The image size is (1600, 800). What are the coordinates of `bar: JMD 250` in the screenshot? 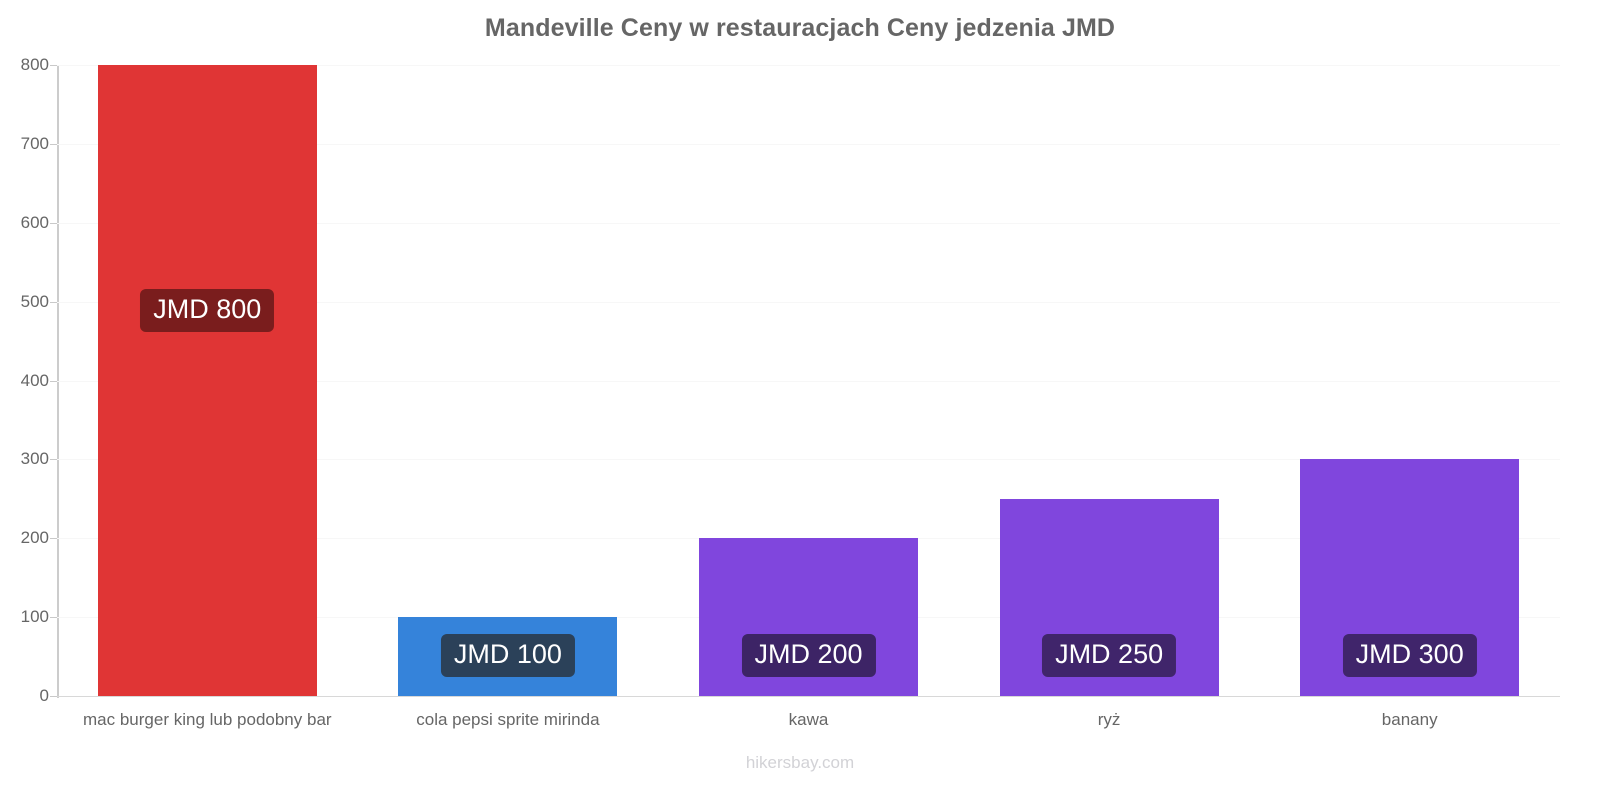 It's located at (1109, 597).